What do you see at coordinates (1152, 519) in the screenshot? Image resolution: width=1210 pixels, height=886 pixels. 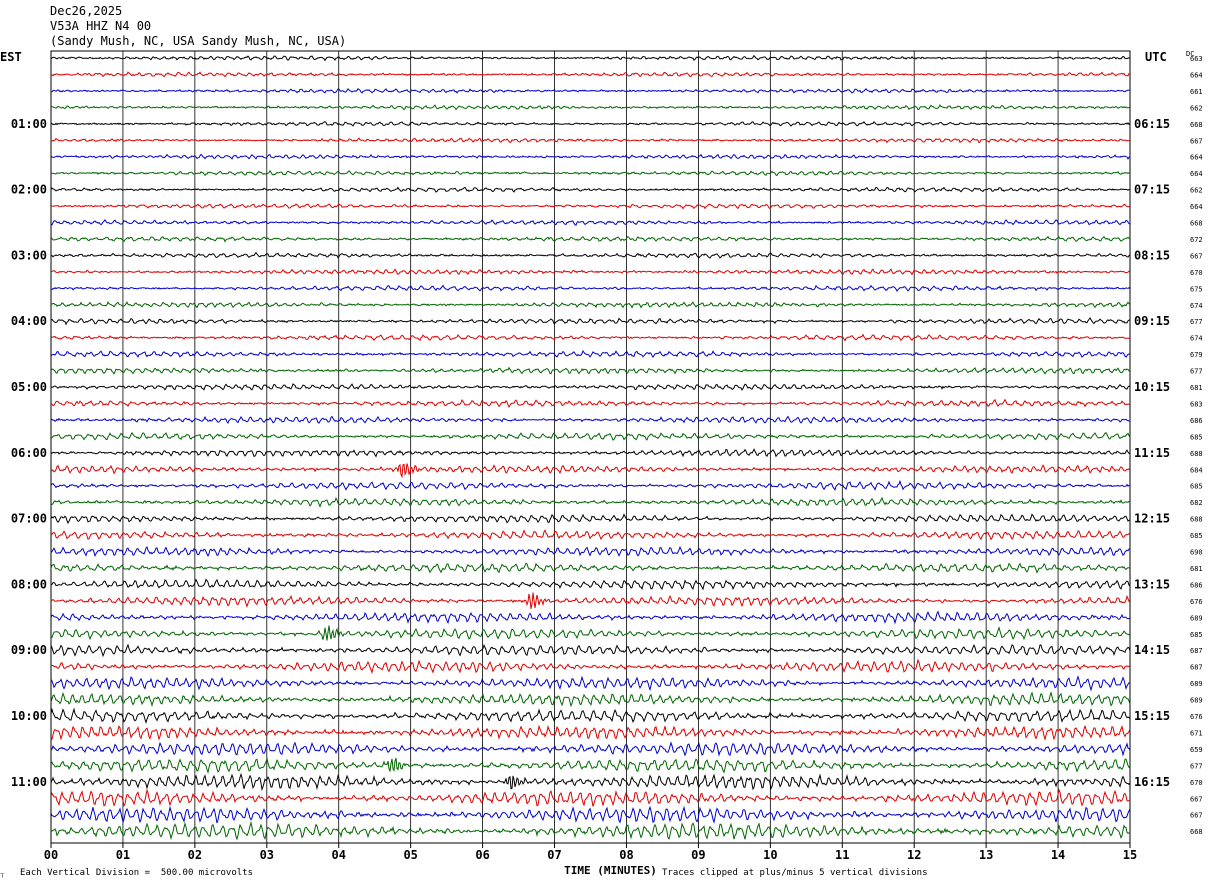 I see `right-hour-label: 12:15` at bounding box center [1152, 519].